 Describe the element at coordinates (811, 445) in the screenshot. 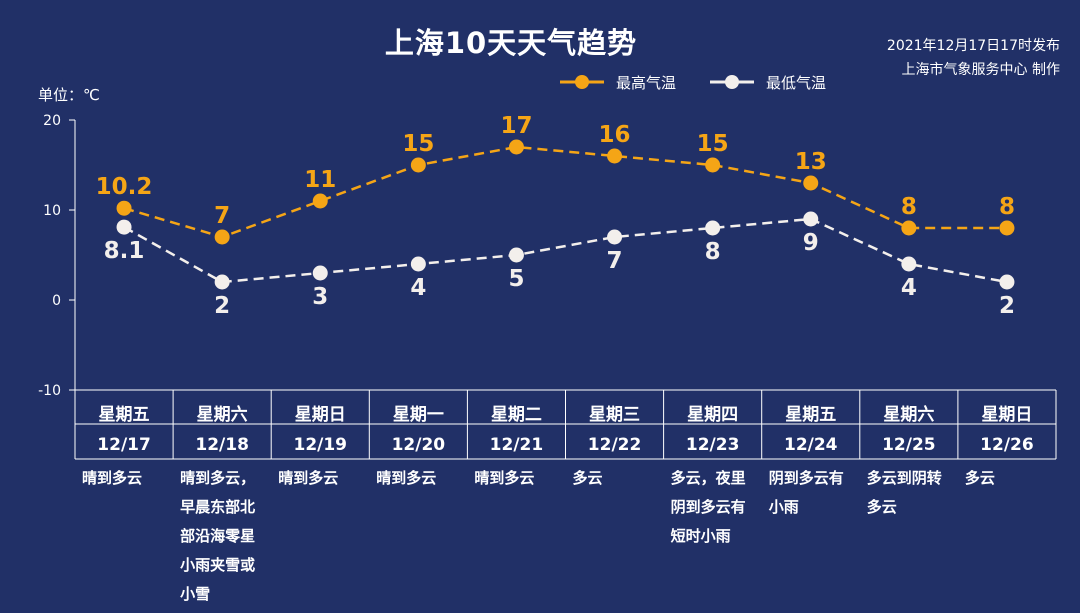

I see `date-label: 12/24` at that location.